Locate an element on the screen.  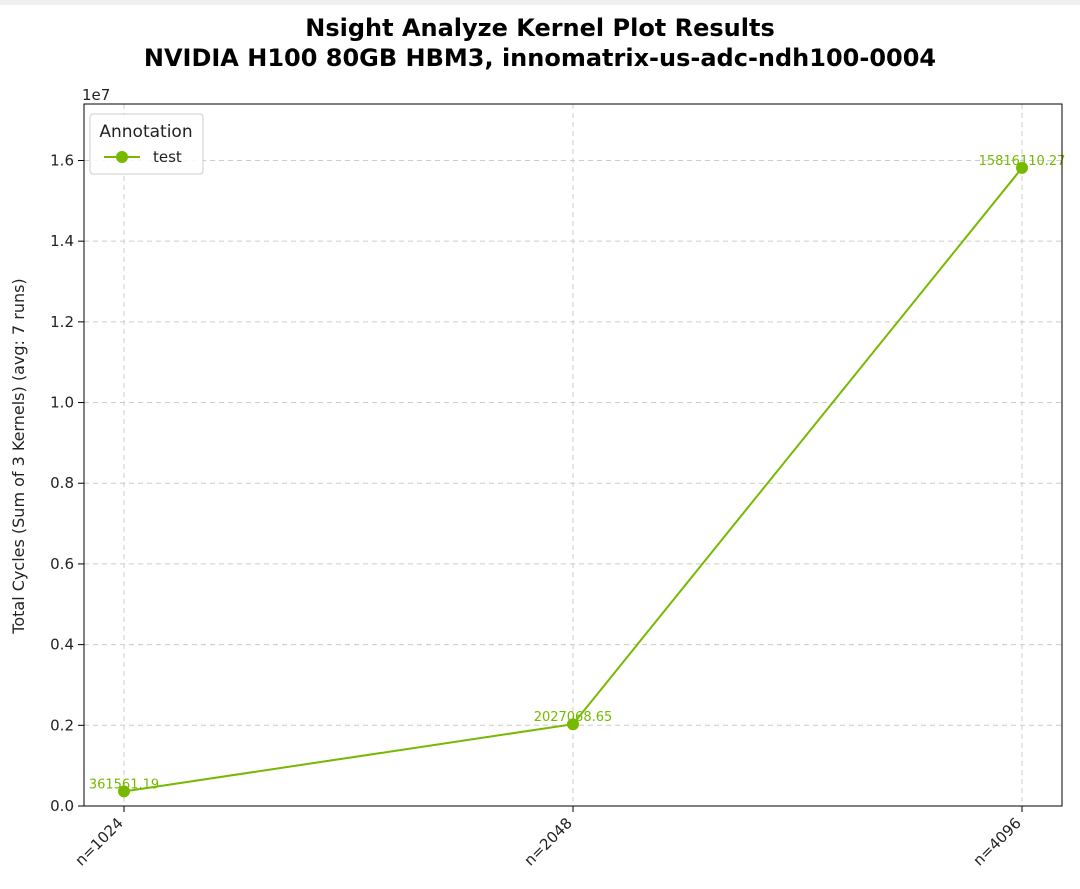
y-tick-label: 1.6 is located at coordinates (62, 160).